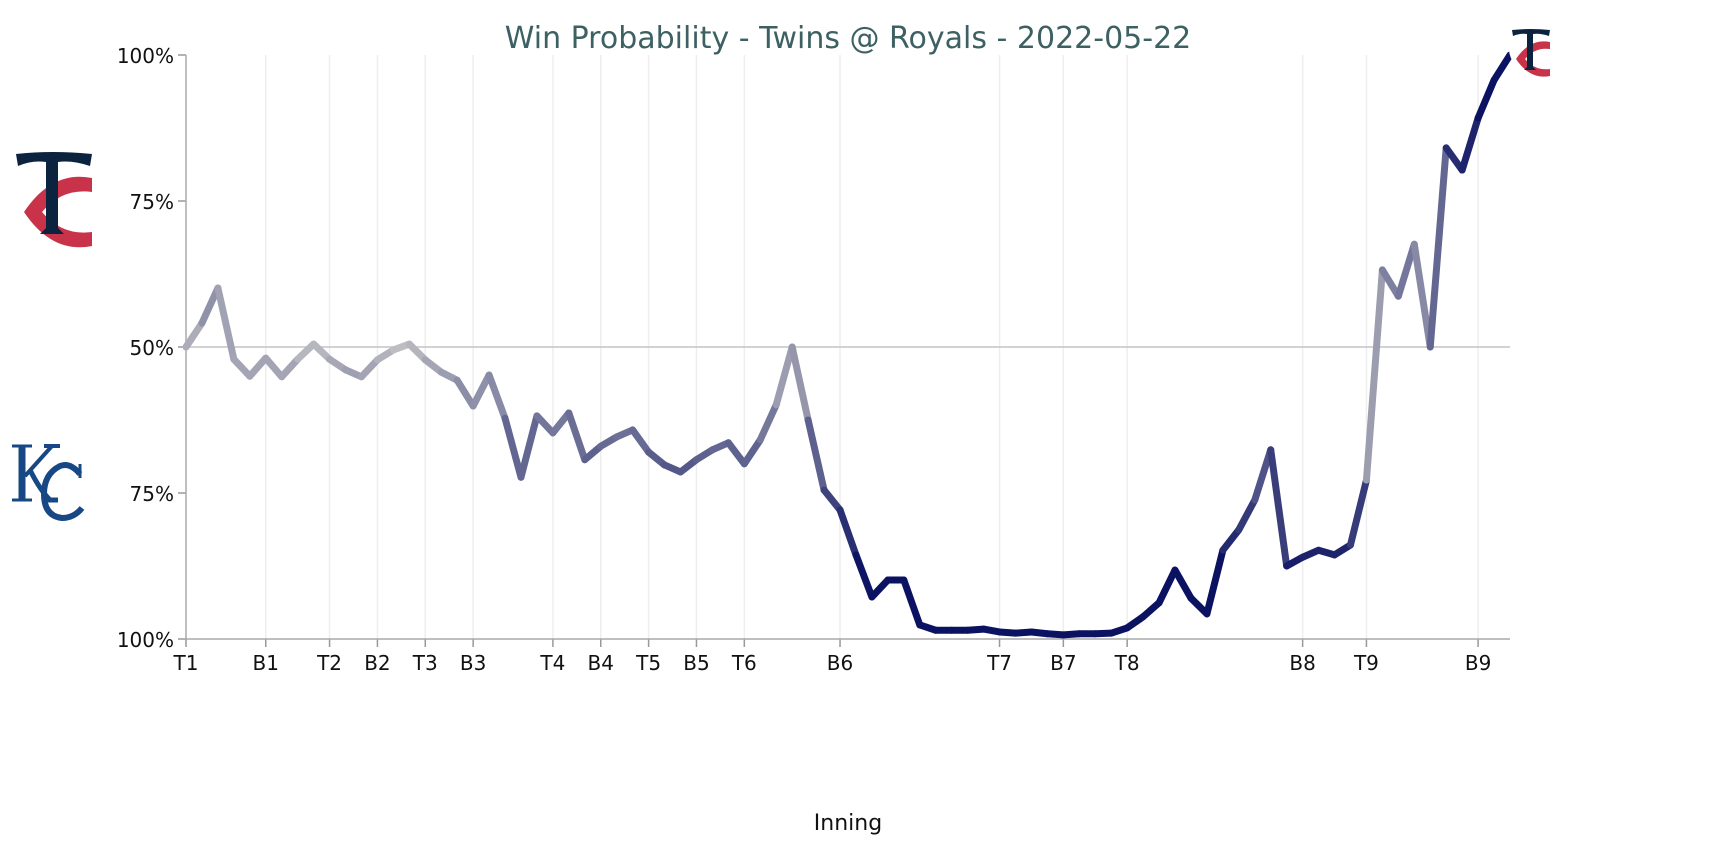 The image size is (1730, 846). I want to click on x-tick-label: B3, so click(473, 663).